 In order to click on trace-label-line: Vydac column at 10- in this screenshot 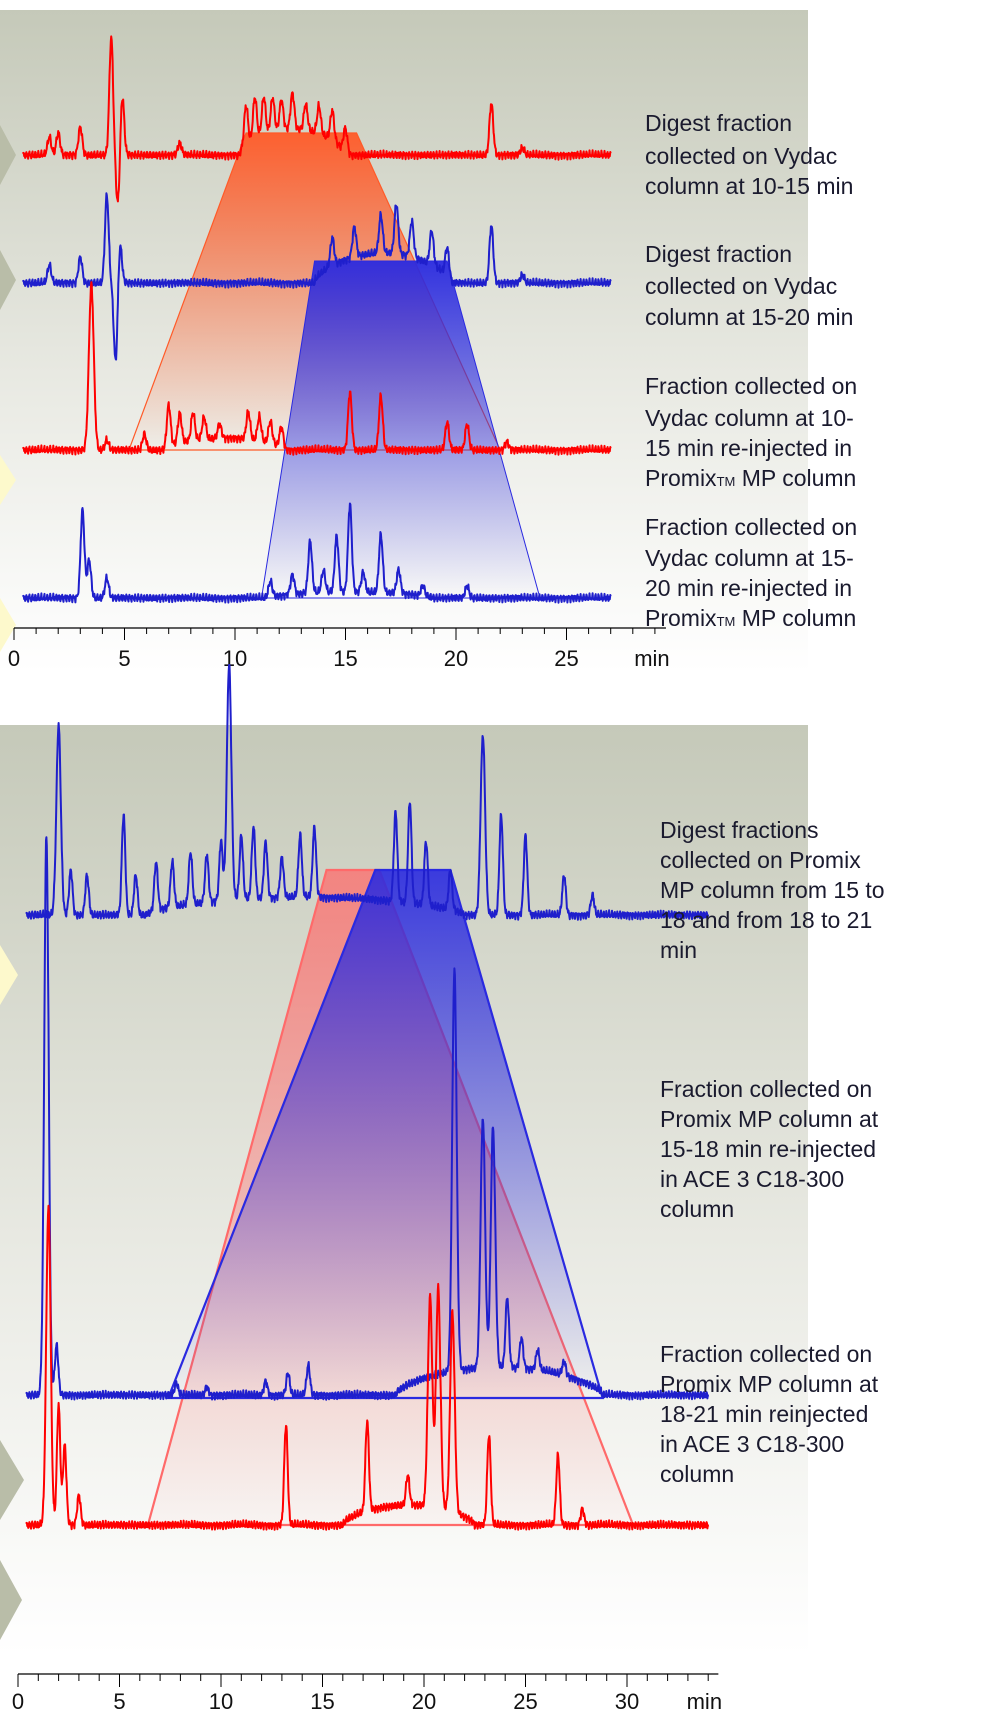, I will do `click(749, 418)`.